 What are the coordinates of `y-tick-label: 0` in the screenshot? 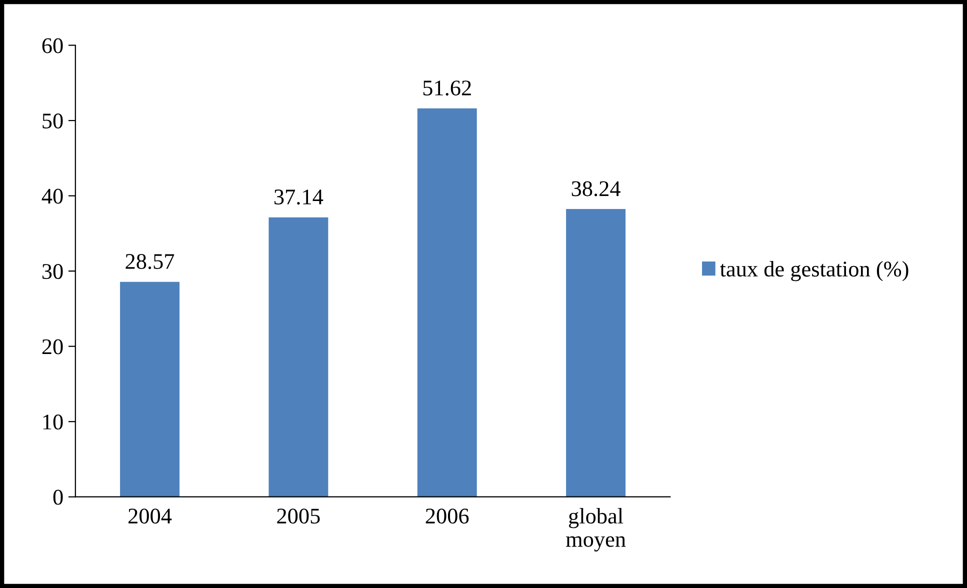 It's located at (58, 497).